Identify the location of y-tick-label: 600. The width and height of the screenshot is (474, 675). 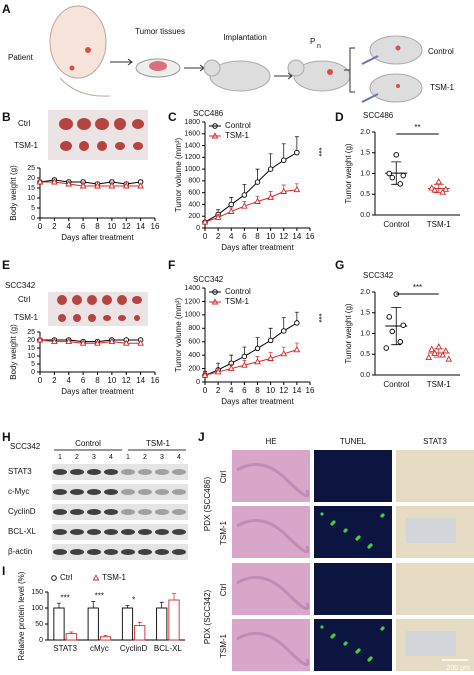
(194, 342).